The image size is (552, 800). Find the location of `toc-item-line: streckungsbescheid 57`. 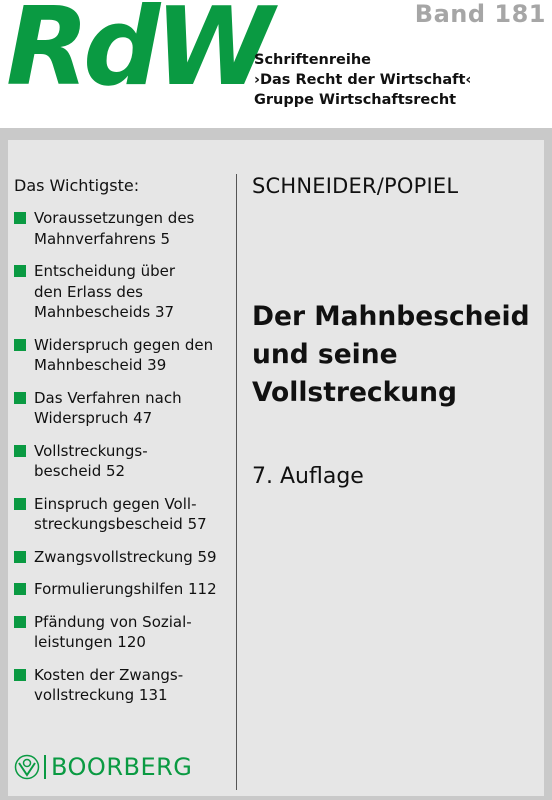

toc-item-line: streckungsbescheid 57 is located at coordinates (120, 524).